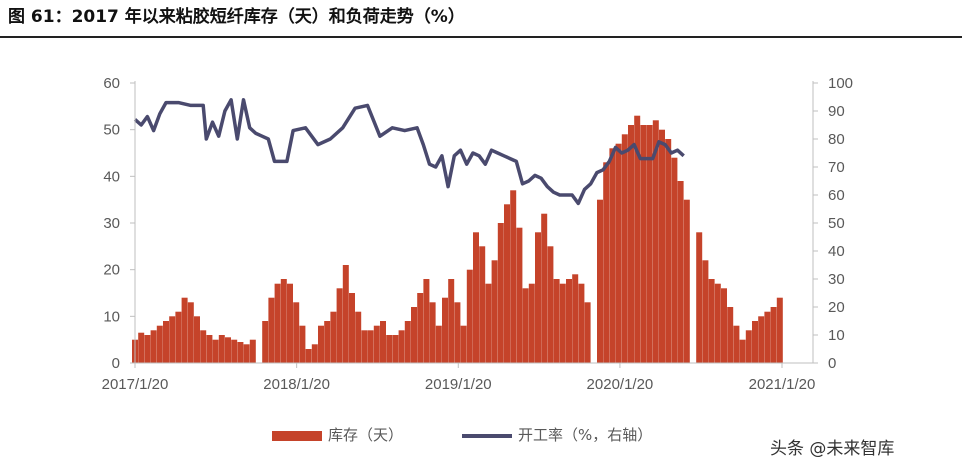 The image size is (962, 472). I want to click on y-left-tick-label-5: 50, so click(111, 130).